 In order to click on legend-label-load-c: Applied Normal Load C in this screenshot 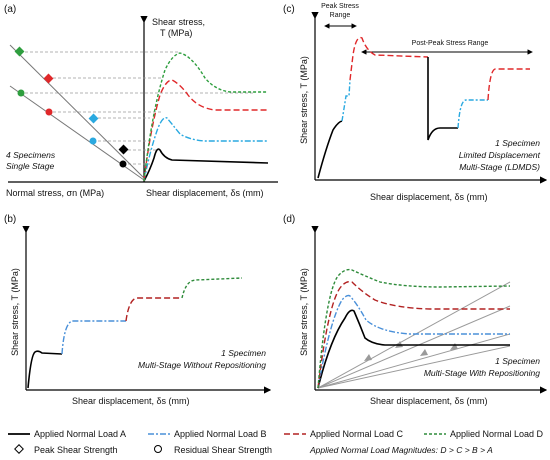, I will do `click(357, 434)`.